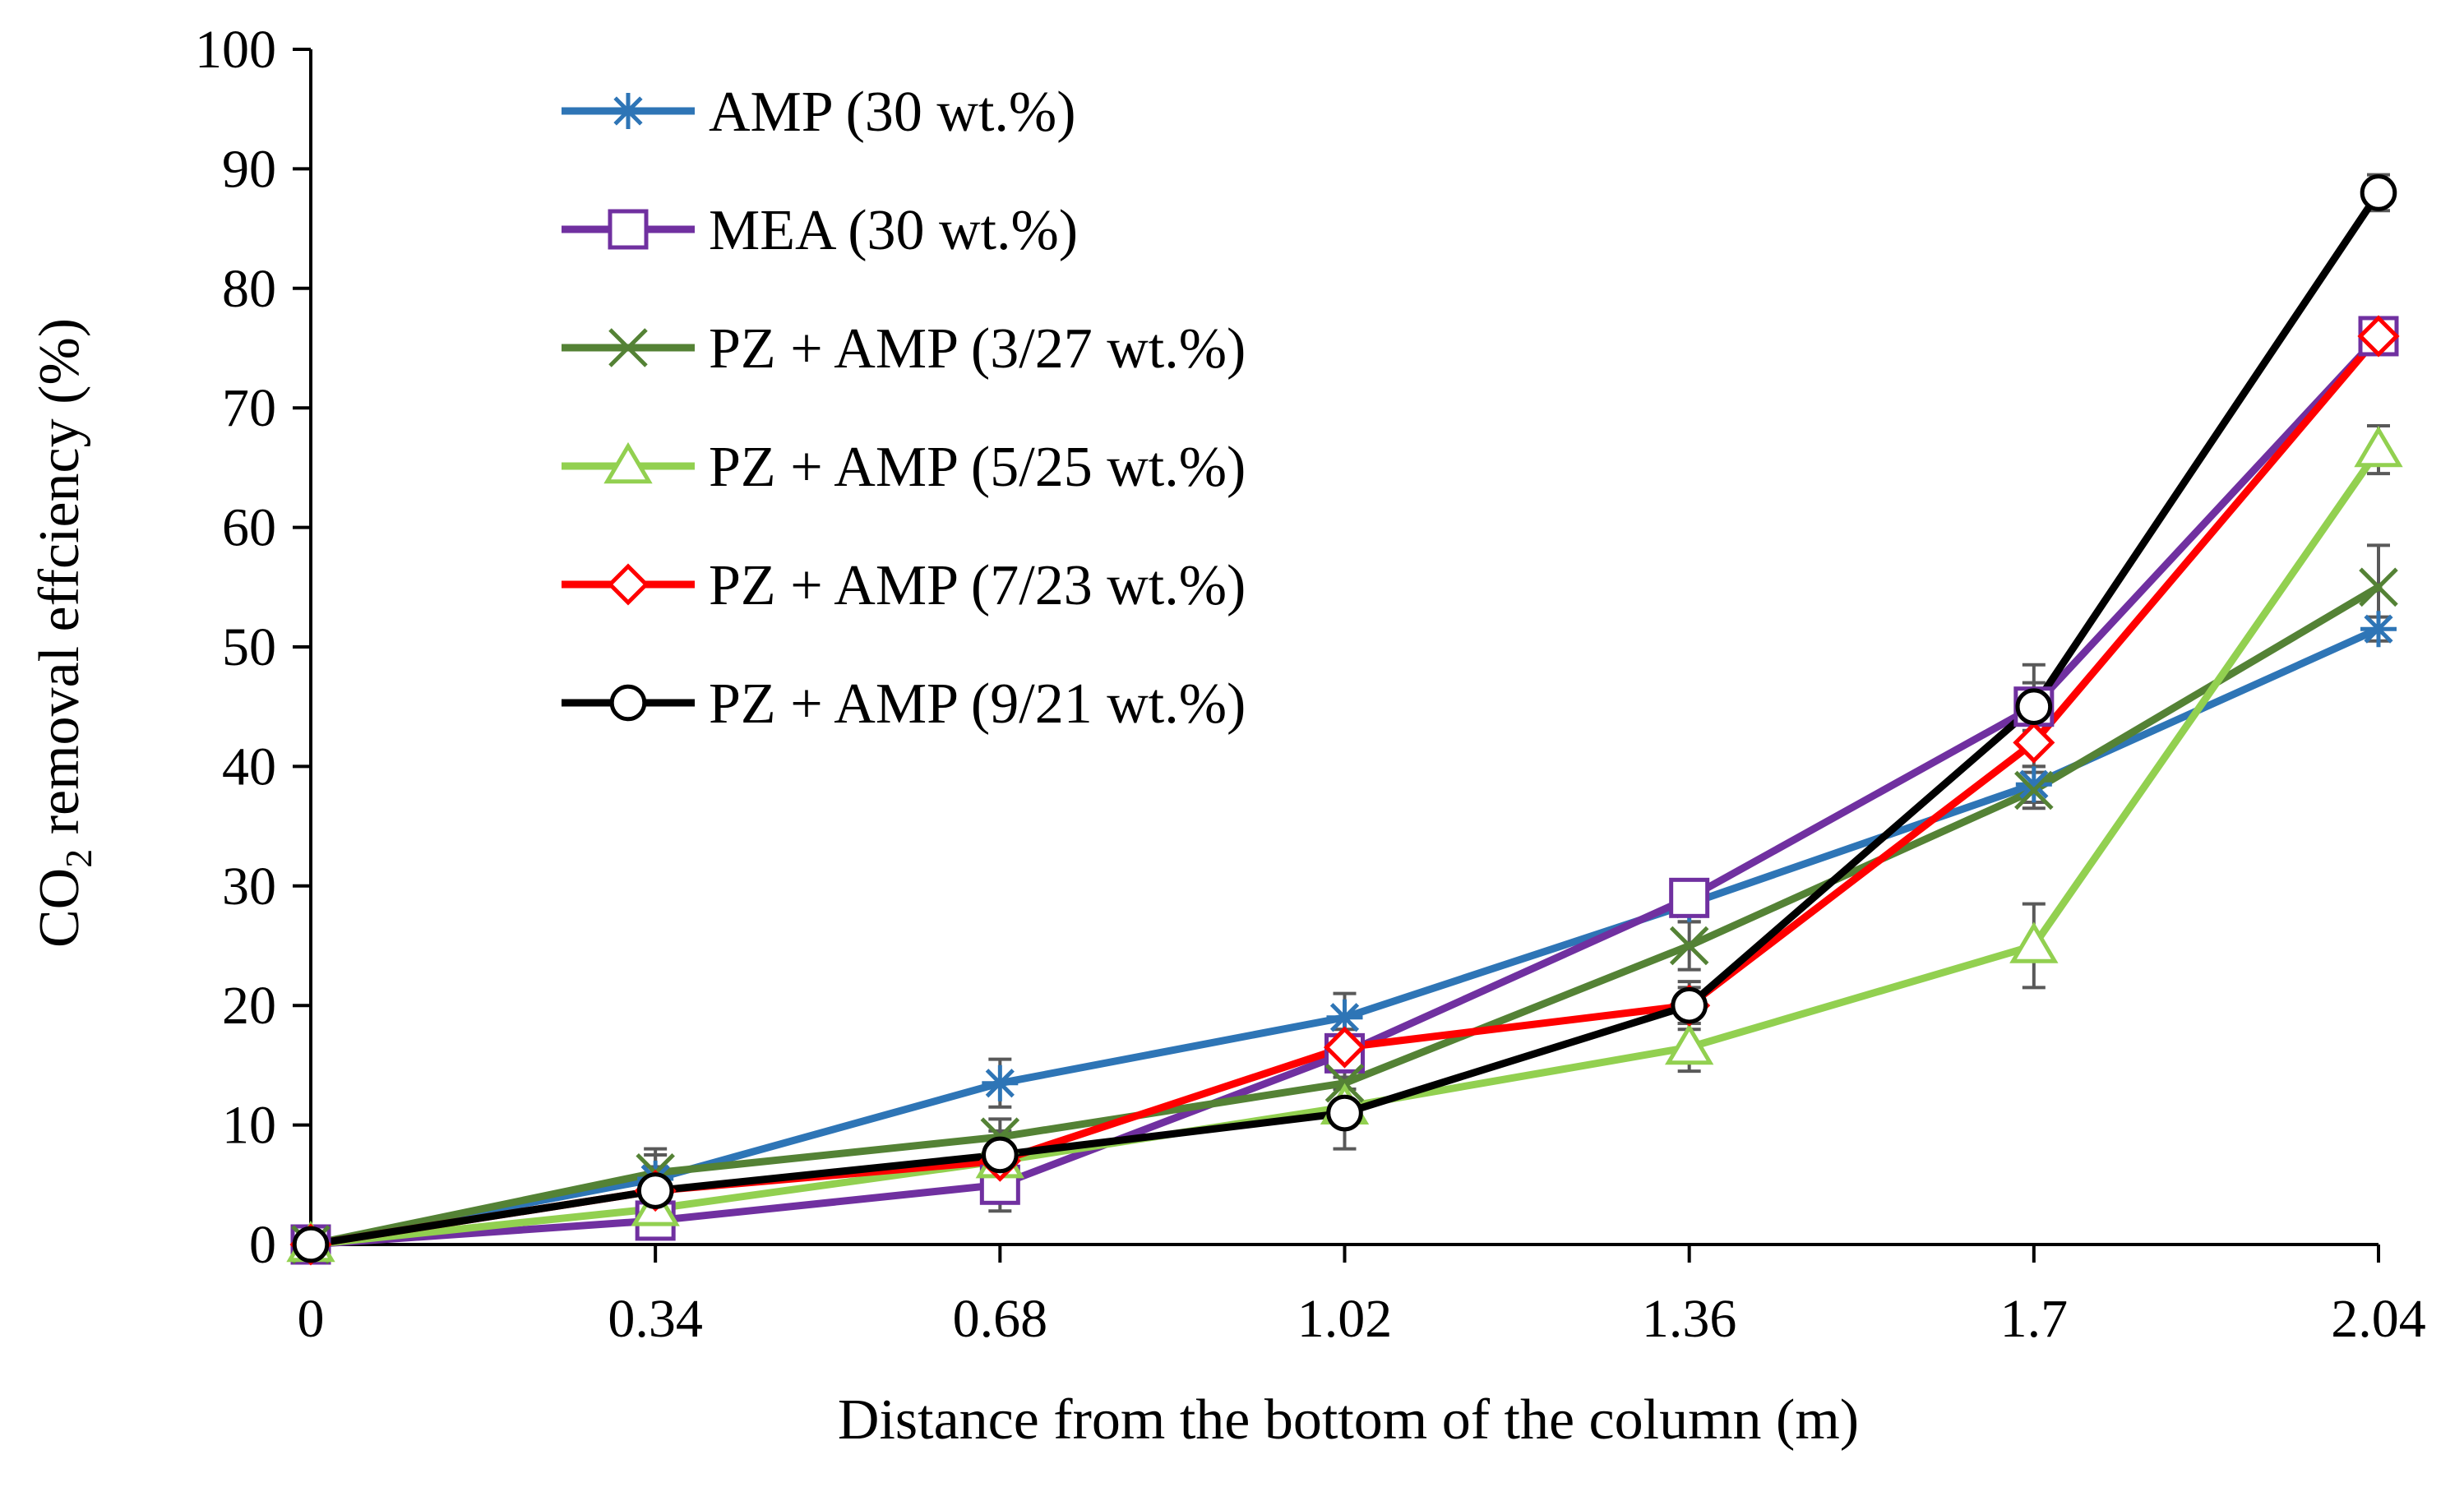 The height and width of the screenshot is (1487, 2464). I want to click on legend-item: PZ + AMP (7/23 wt.%), so click(904, 586).